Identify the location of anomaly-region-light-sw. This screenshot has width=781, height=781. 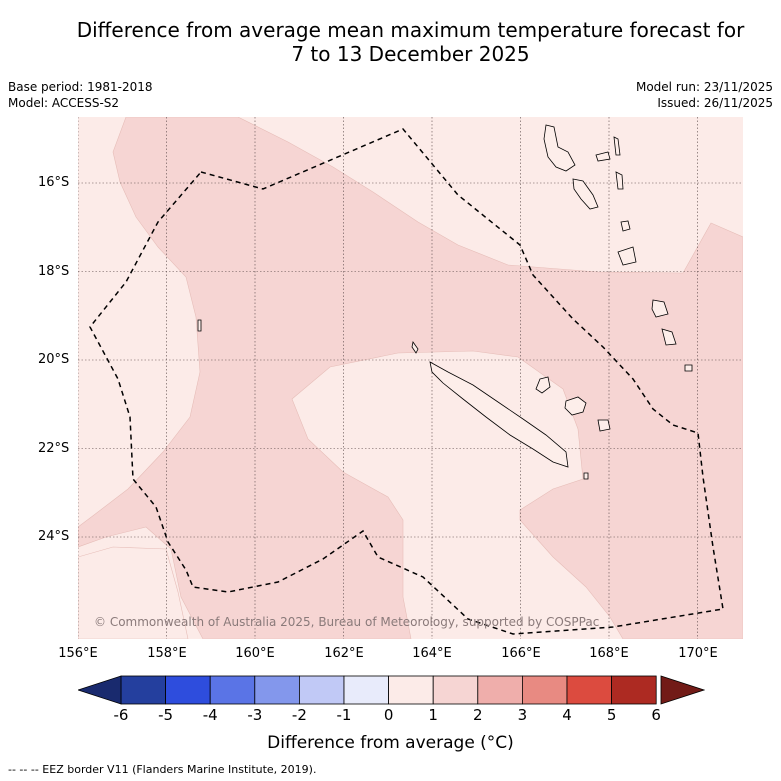
(133, 592).